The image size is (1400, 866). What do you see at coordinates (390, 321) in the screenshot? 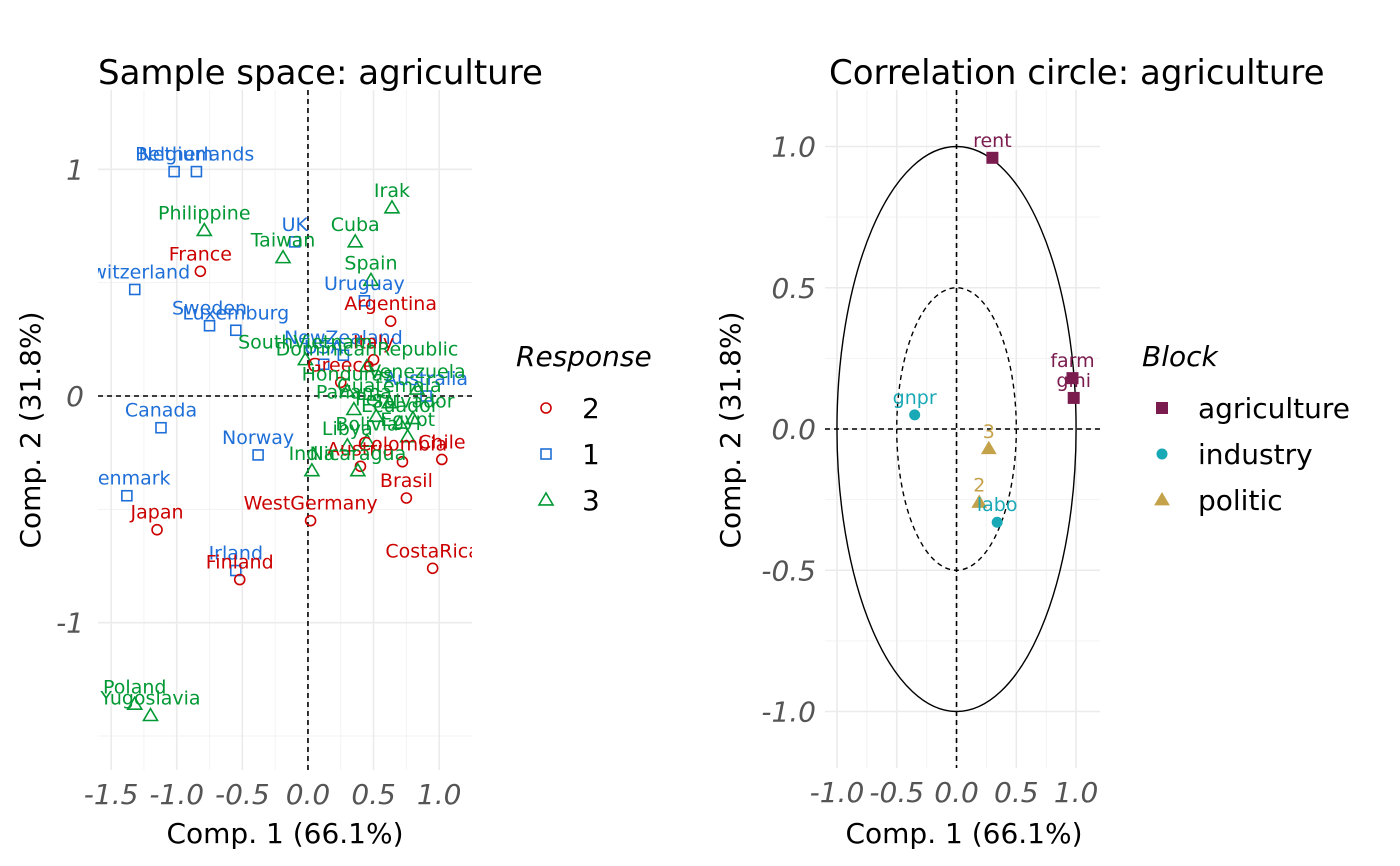
I see `point-argentina` at bounding box center [390, 321].